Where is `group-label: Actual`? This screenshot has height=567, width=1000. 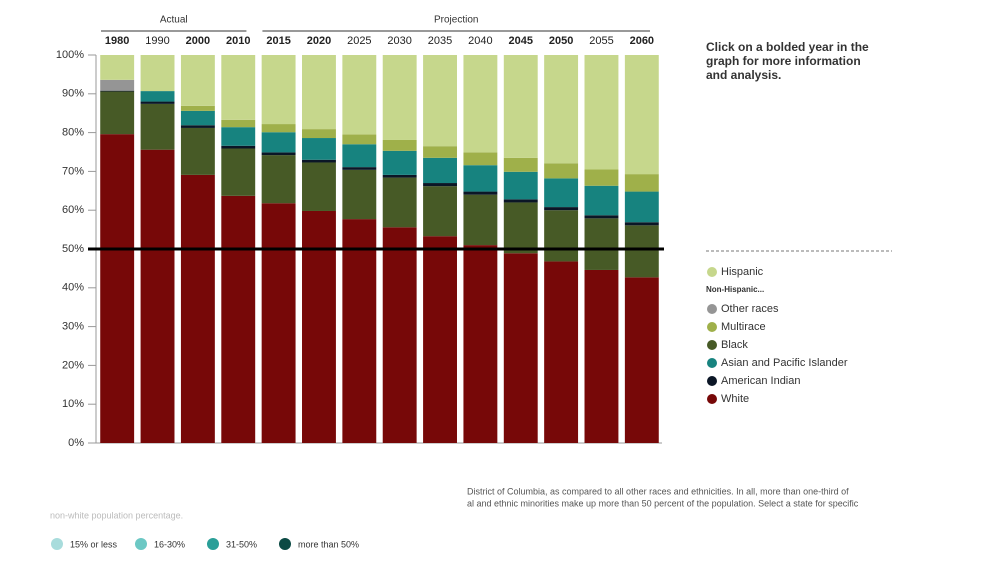
group-label: Actual is located at coordinates (174, 20).